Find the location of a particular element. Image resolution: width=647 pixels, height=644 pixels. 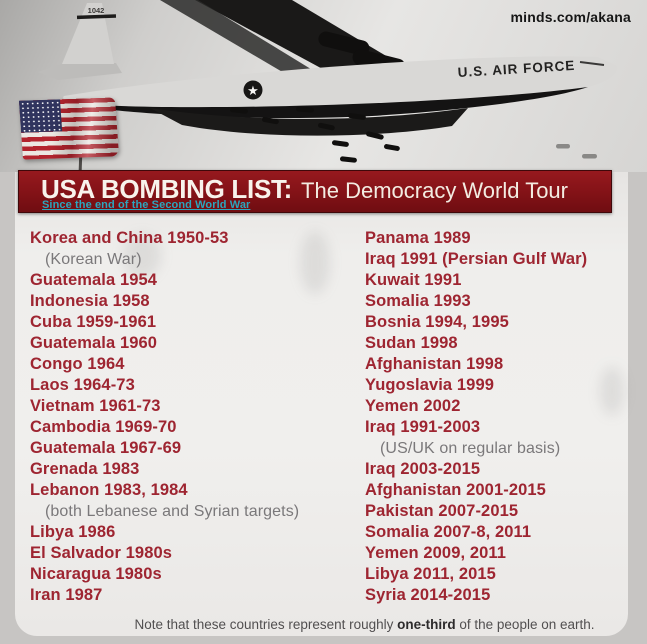

list-entry: Laos 1964-73 is located at coordinates (82, 385).